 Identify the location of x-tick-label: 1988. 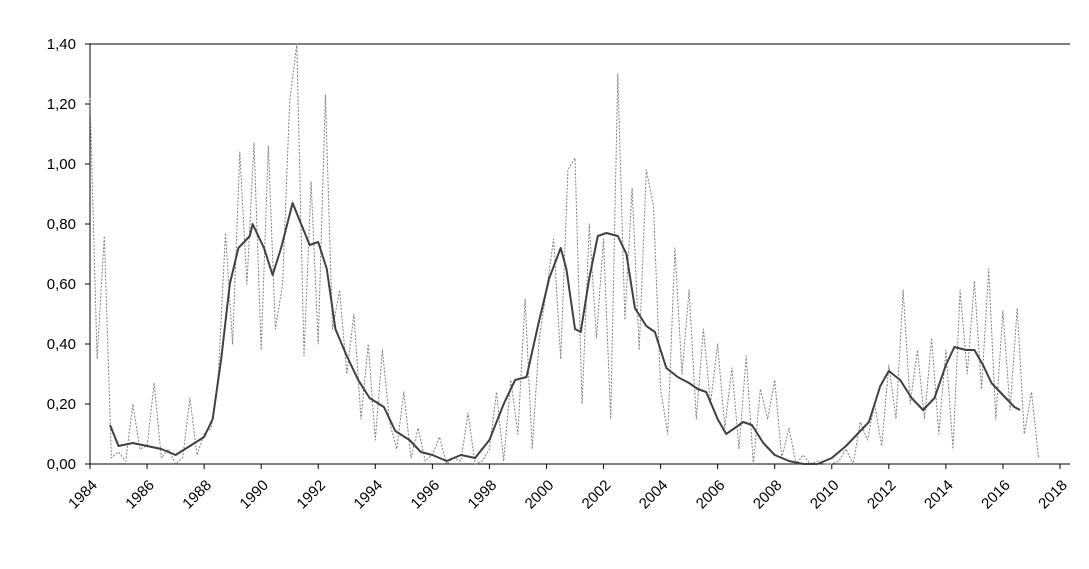
(197, 495).